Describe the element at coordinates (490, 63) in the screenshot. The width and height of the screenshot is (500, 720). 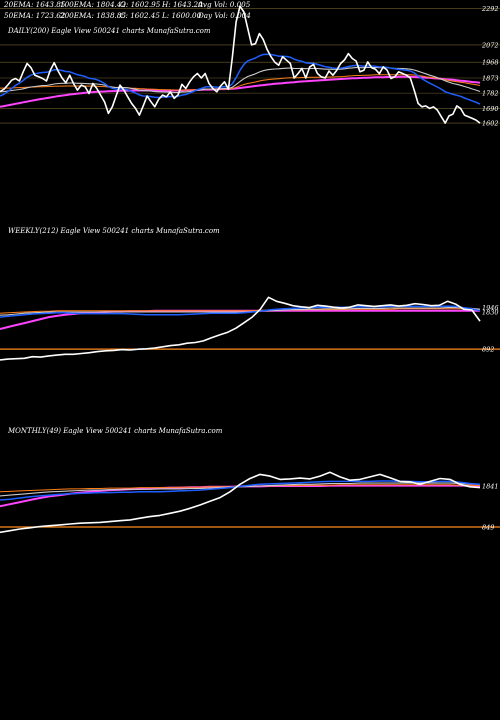
I see `daily-tick-label-2: 1968` at that location.